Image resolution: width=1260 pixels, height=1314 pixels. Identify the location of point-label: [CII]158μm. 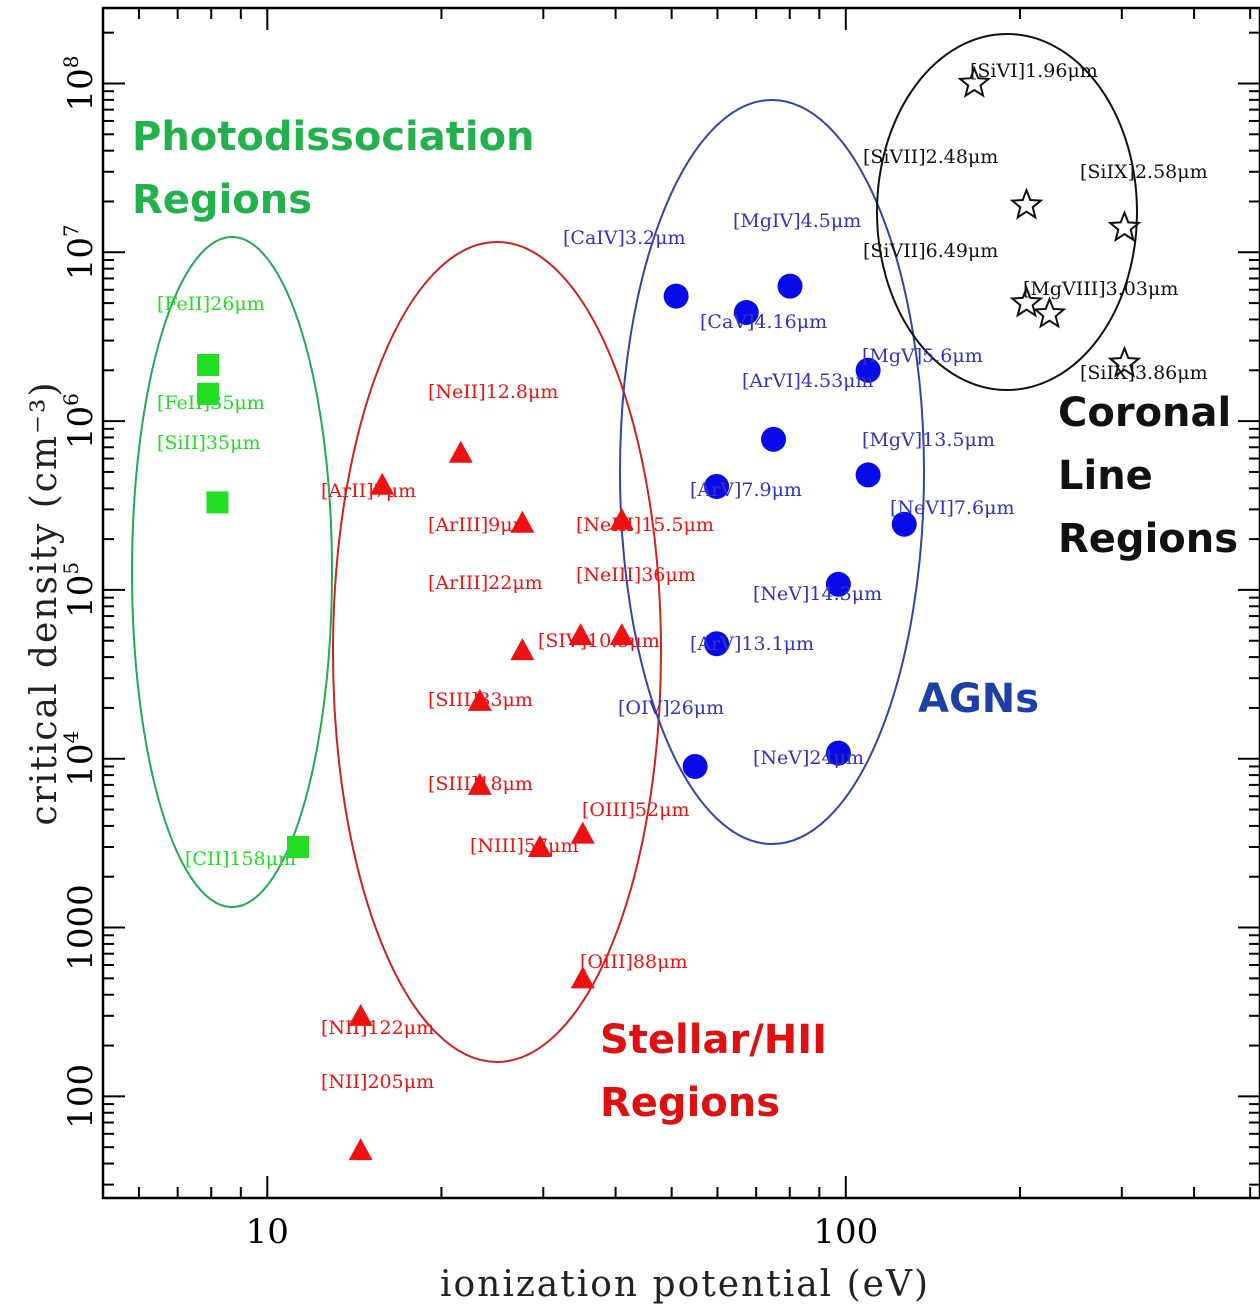
(240, 859).